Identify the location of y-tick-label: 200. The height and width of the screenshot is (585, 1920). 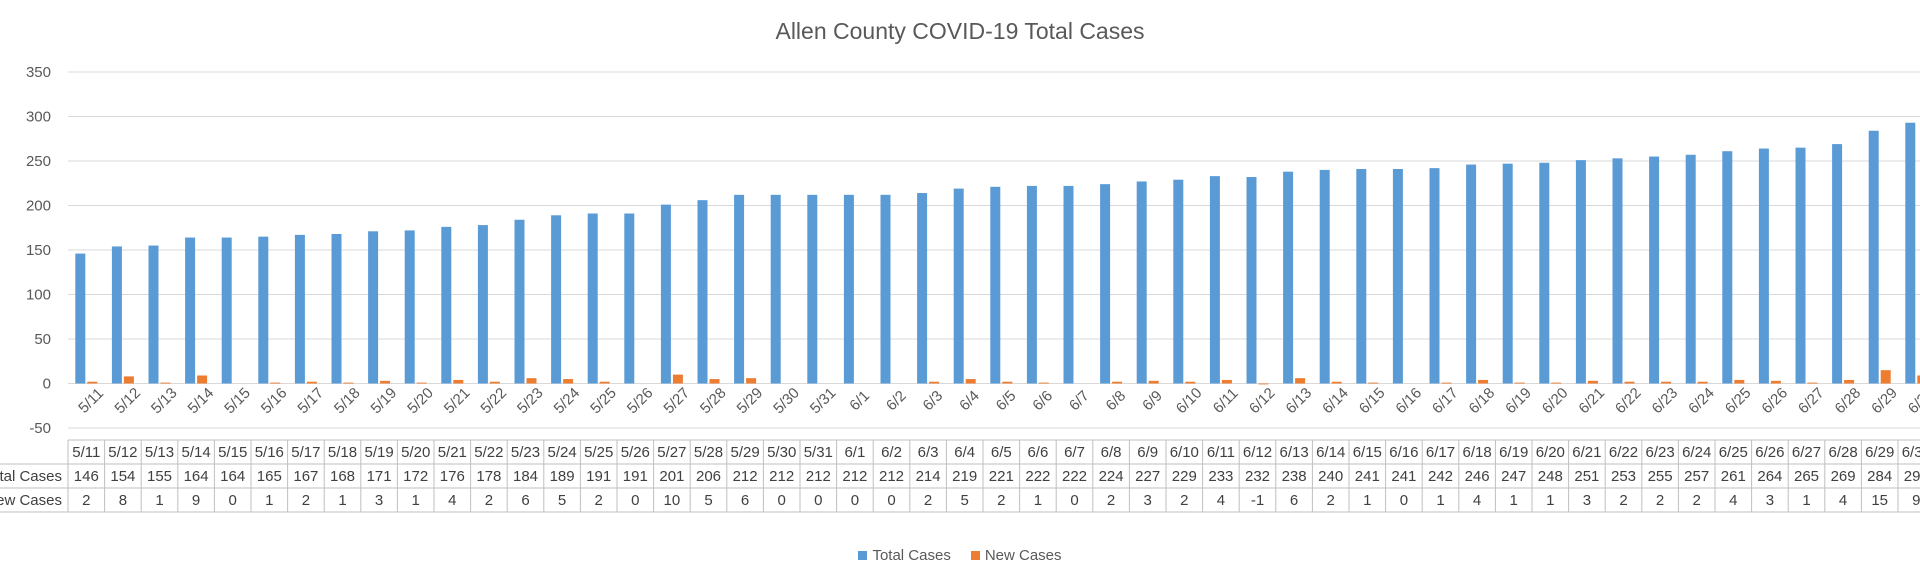
(38, 206).